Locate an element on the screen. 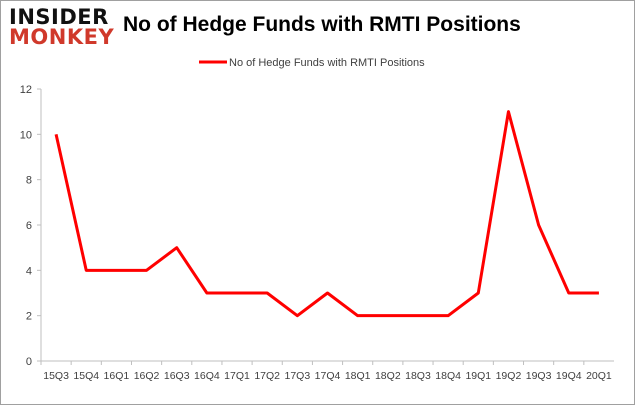  x-tick-label: 20Q1 is located at coordinates (599, 376).